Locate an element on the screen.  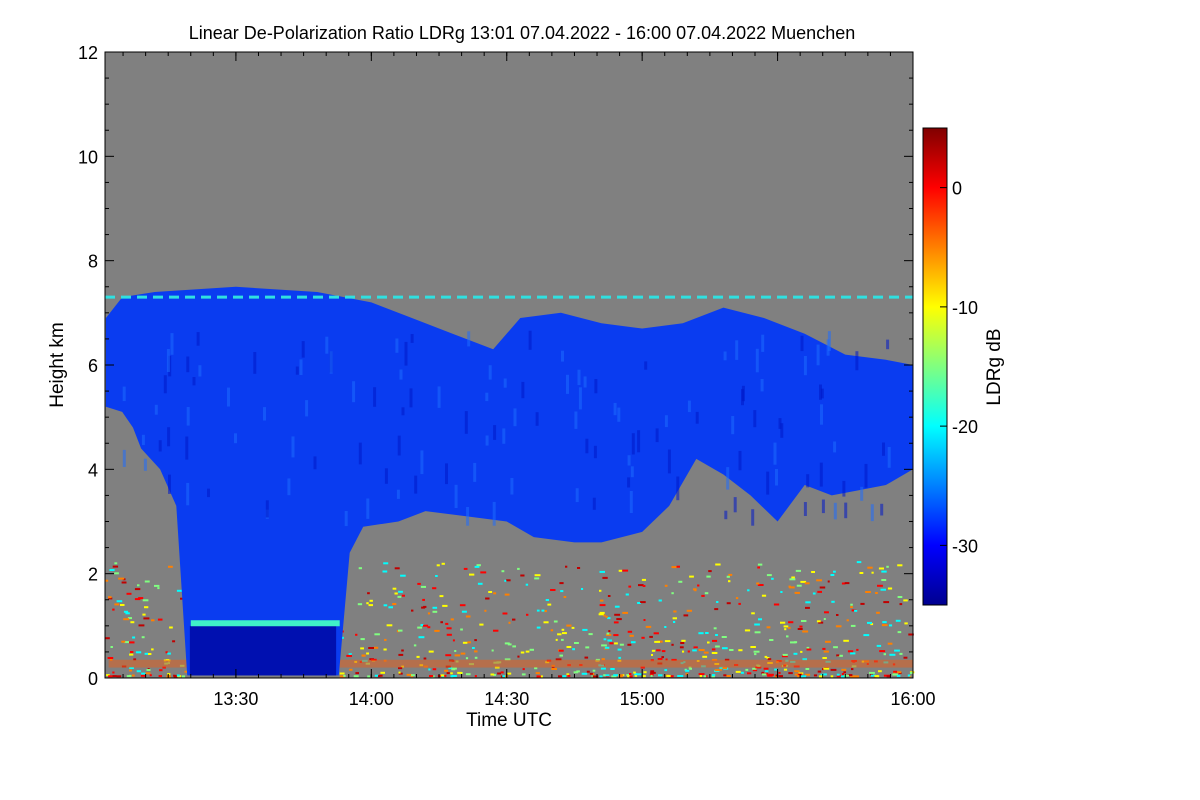
colorbar: 0 -10 -20 -30 is located at coordinates (950, 366).